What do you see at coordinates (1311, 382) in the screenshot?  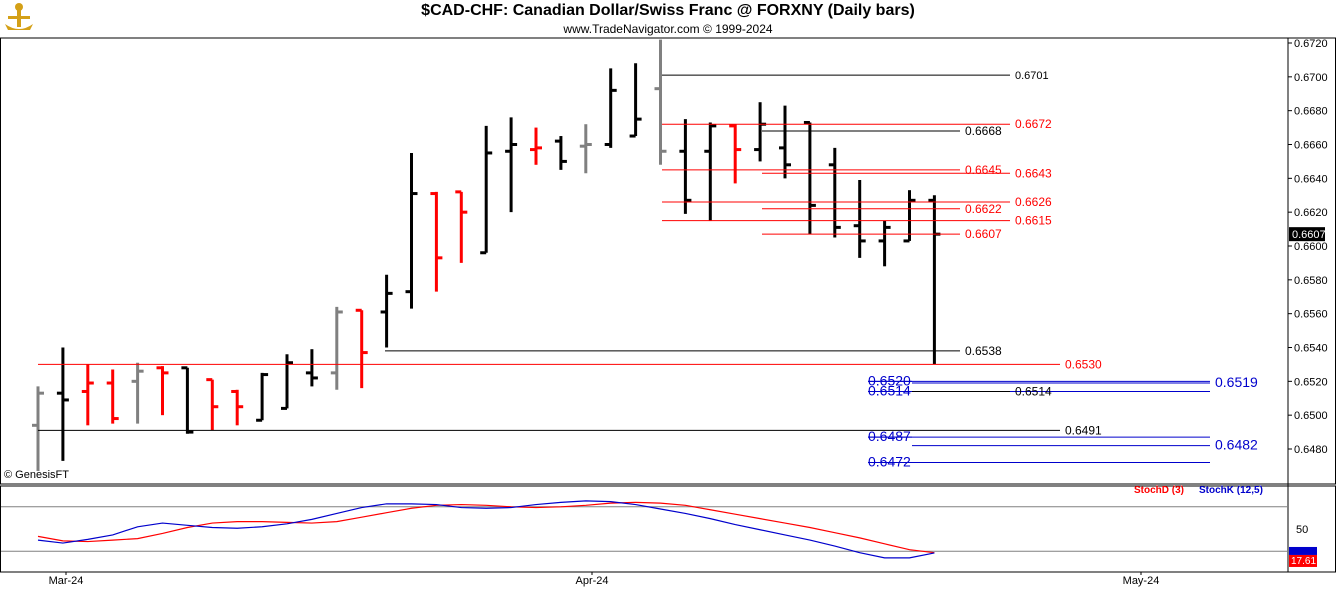 I see `price-tick-label: 0.6520` at bounding box center [1311, 382].